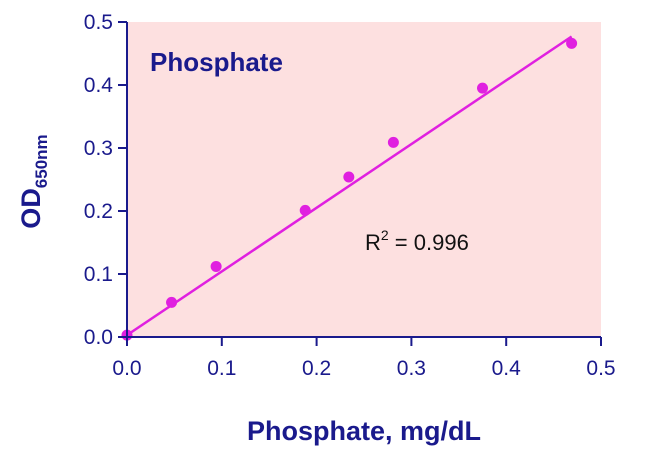 The height and width of the screenshot is (459, 650). Describe the element at coordinates (411, 368) in the screenshot. I see `x-tick-label: 0.3` at that location.